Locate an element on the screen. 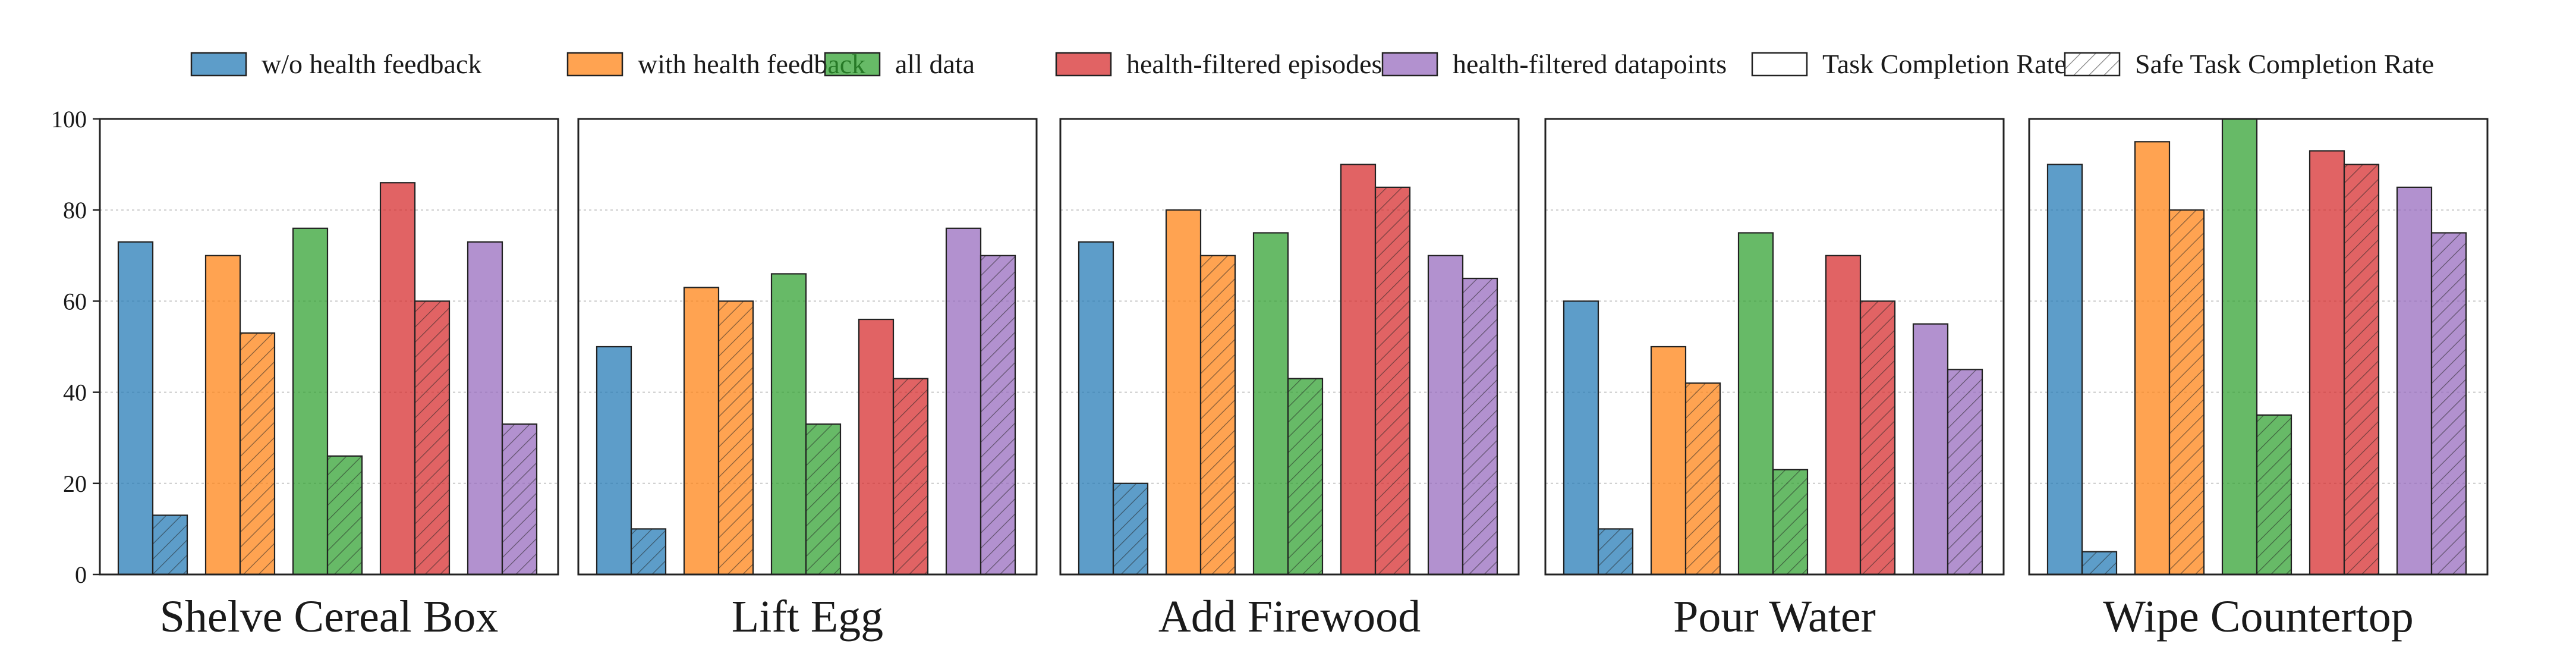 The width and height of the screenshot is (2576, 672). legend-item: w/o health feedback is located at coordinates (335, 64).